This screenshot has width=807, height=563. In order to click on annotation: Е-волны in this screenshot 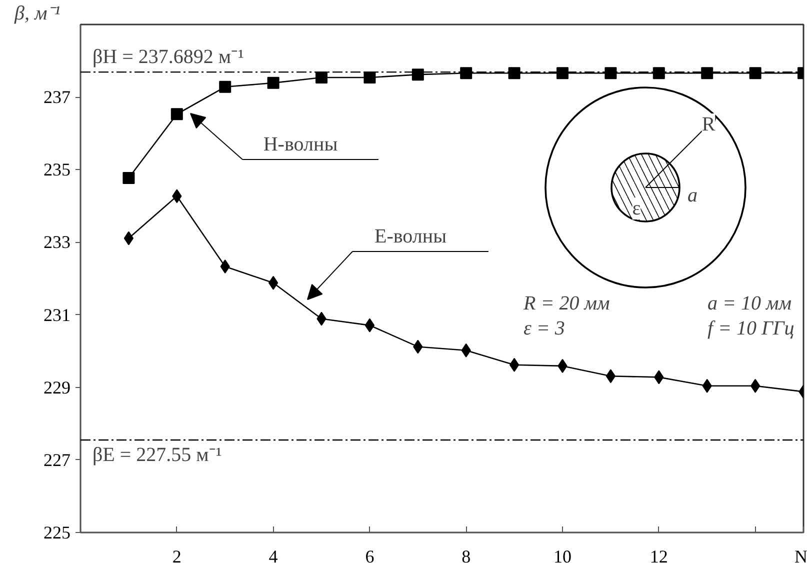, I will do `click(410, 237)`.